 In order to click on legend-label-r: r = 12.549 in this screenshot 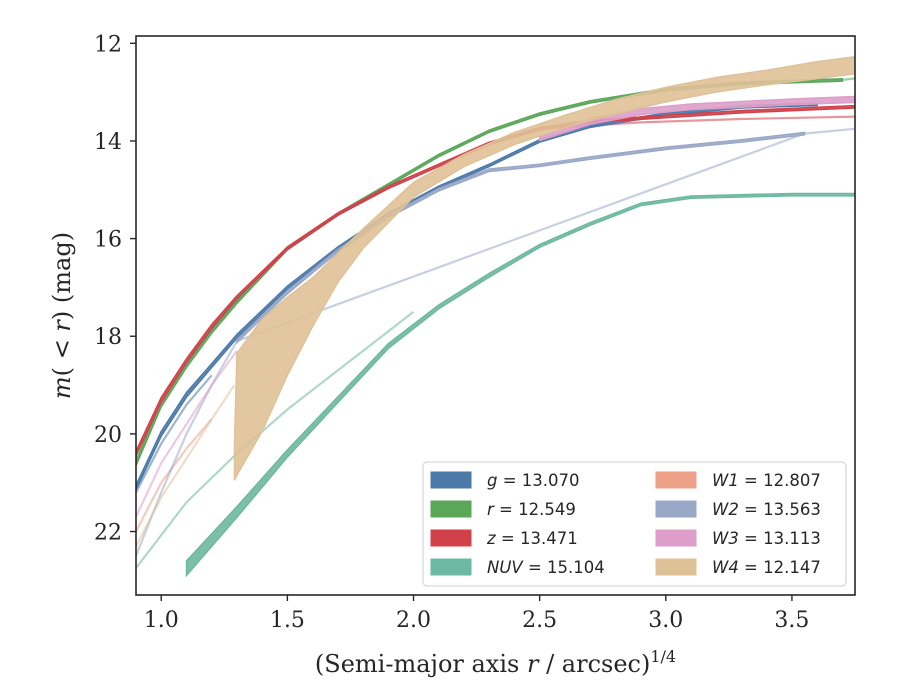, I will do `click(531, 509)`.